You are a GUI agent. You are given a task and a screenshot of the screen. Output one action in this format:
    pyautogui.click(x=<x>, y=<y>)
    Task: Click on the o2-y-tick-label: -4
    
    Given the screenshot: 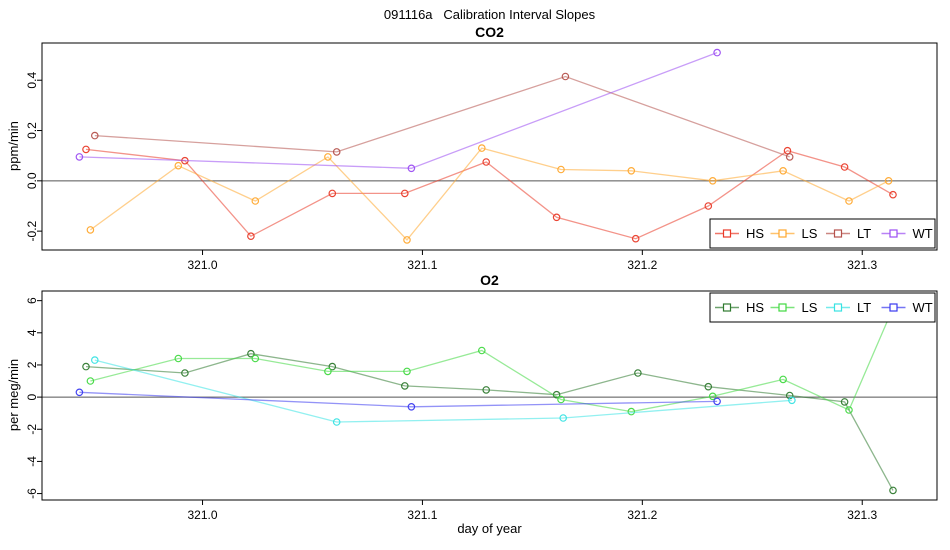 What is the action you would take?
    pyautogui.click(x=32, y=461)
    